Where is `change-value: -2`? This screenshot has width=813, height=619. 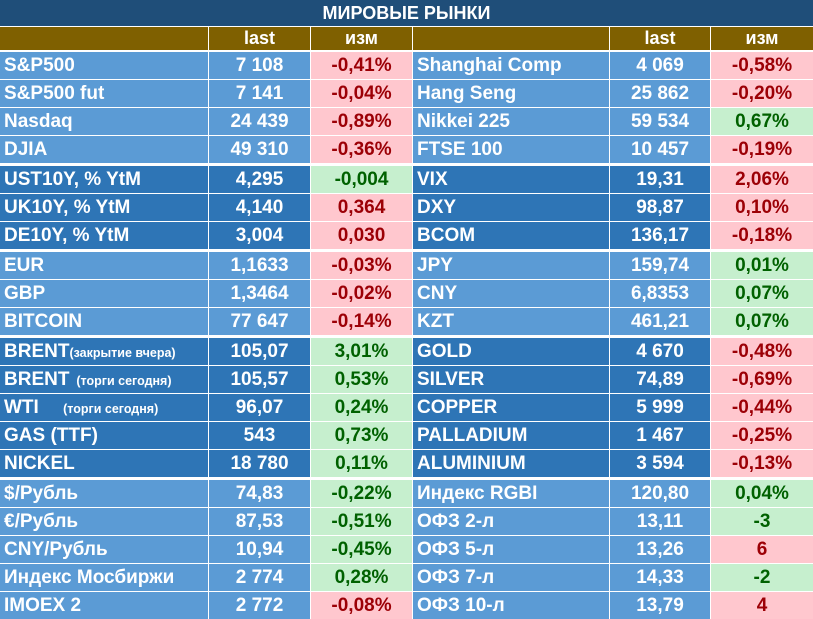
change-value: -2 is located at coordinates (762, 577).